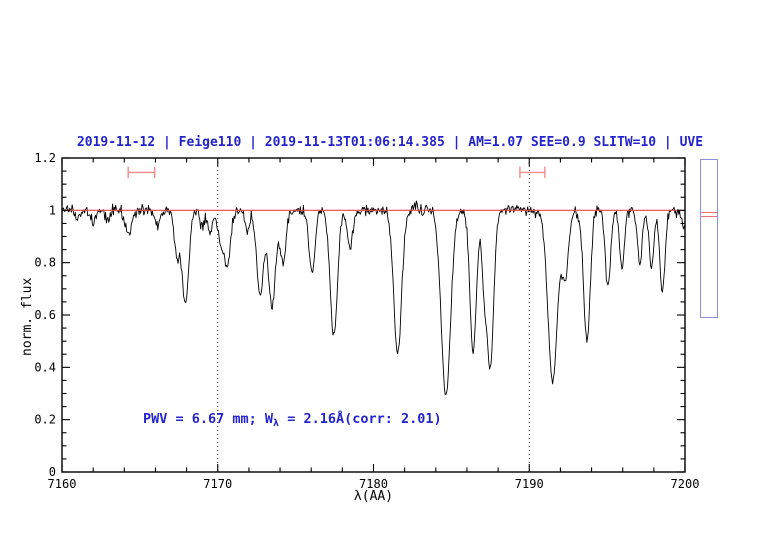 The image size is (782, 542). I want to click on svg-text: 7190, so click(529, 484).